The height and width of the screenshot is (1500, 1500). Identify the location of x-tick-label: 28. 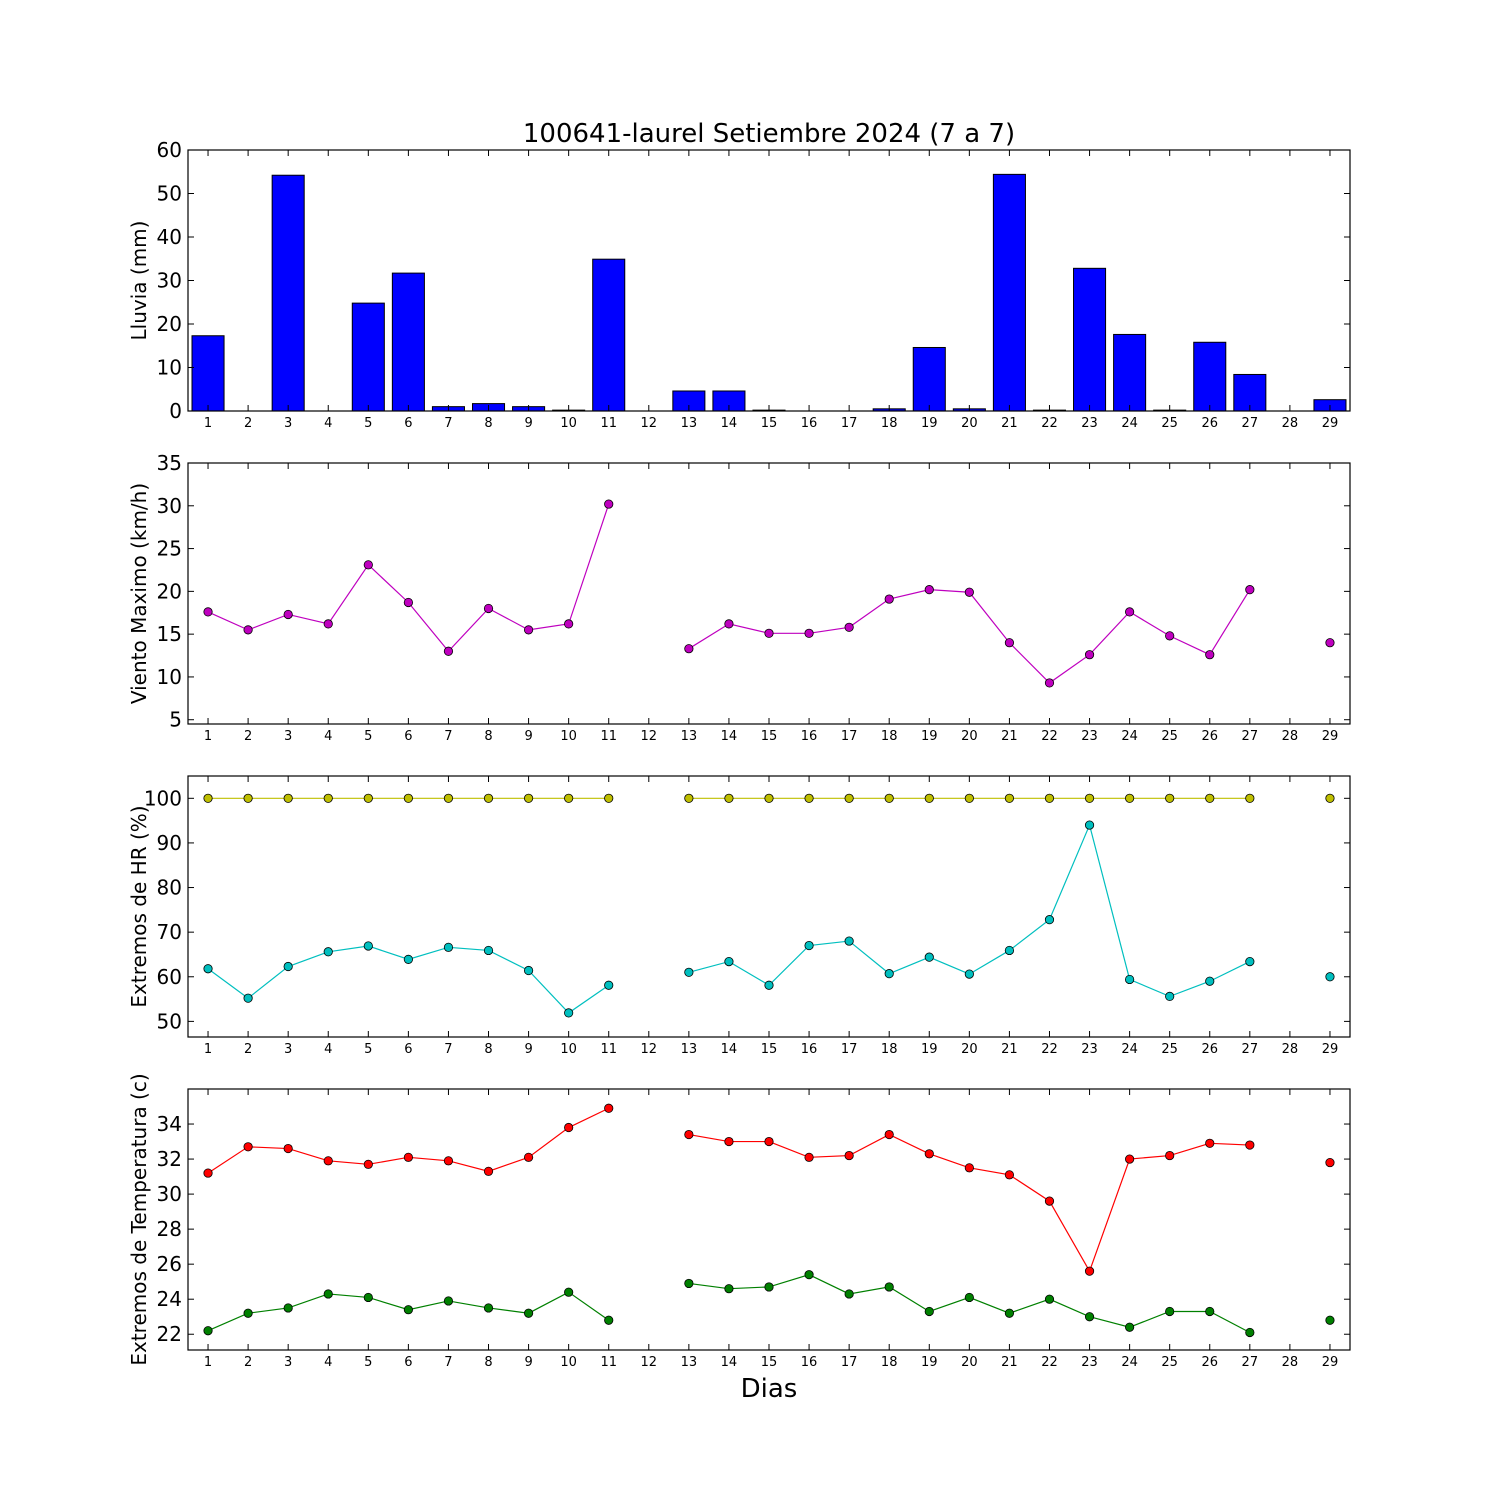
(1290, 1362).